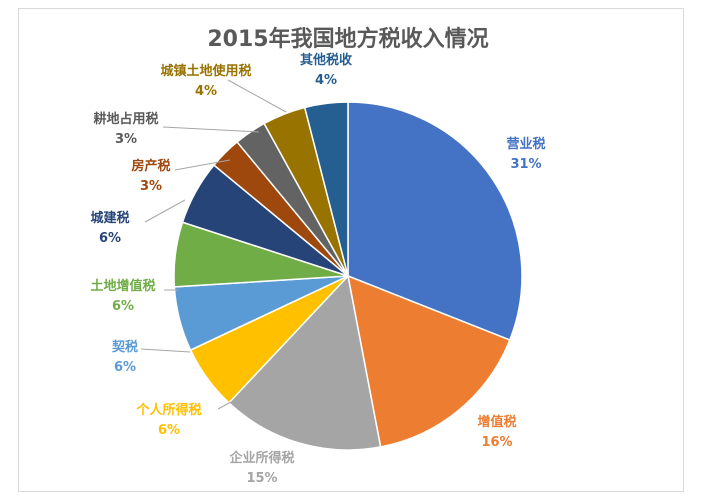  Describe the element at coordinates (347, 39) in the screenshot. I see `chart-title: 2015年我国地方税收入情况` at that location.